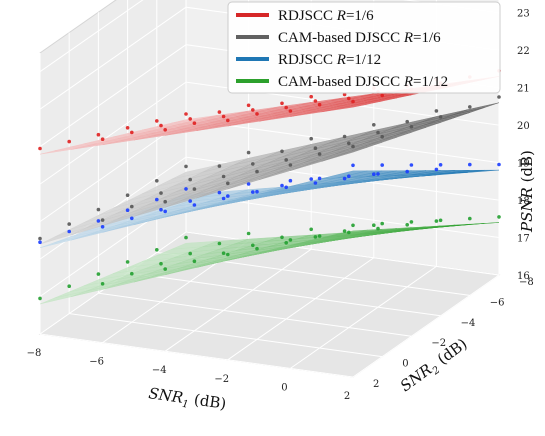 The width and height of the screenshot is (545, 436). I want to click on z-grid-line, so click(269, 36).